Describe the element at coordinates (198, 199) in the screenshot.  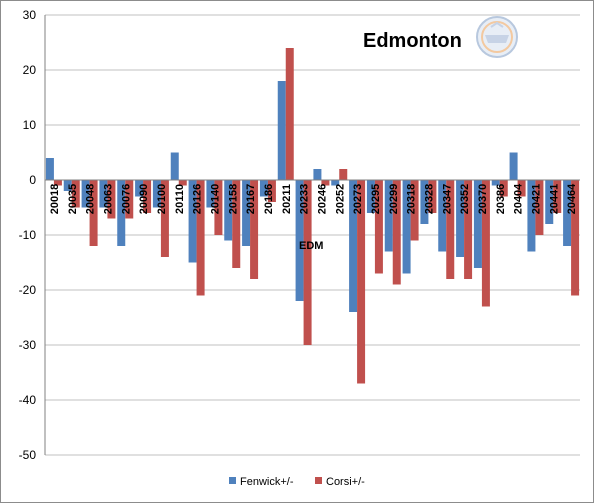
I see `category-label: 20126` at that location.